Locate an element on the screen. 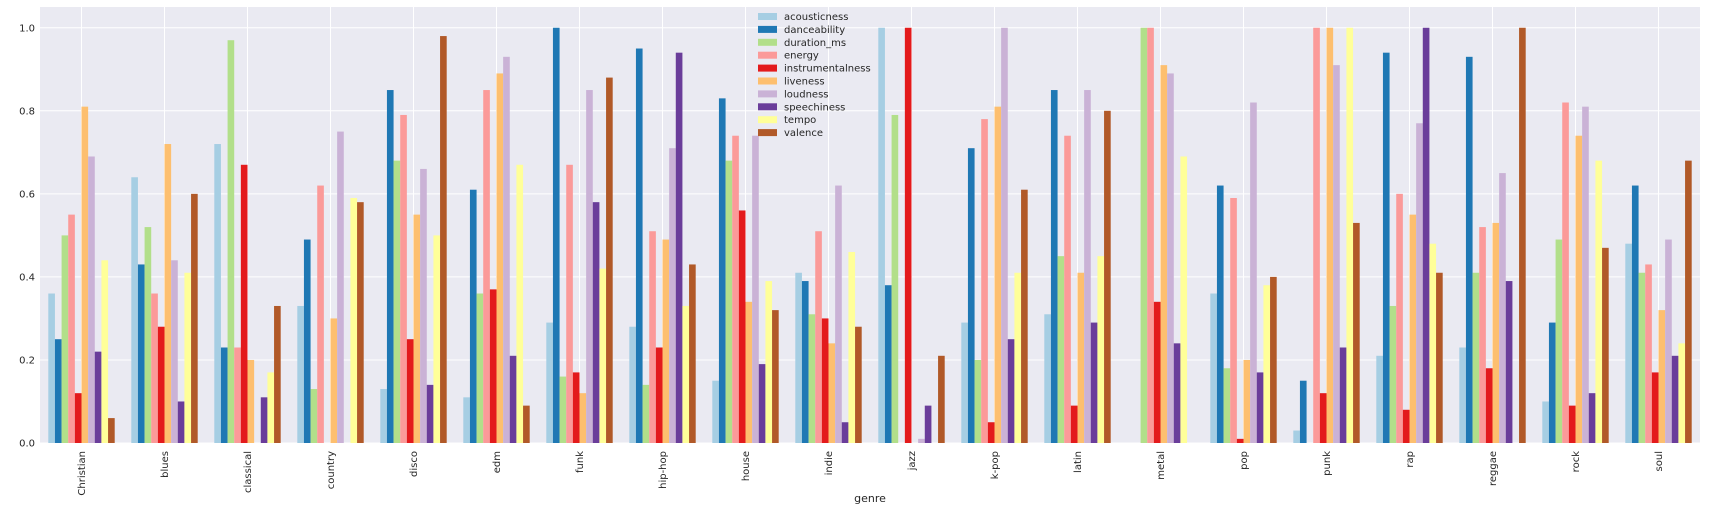  bar-liveness-latin is located at coordinates (1081, 357).